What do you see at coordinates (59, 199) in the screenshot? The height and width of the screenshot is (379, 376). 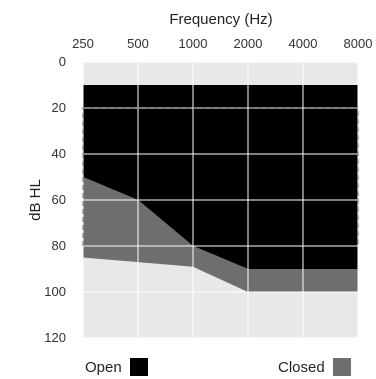 I see `y-tick-label-60: 60` at bounding box center [59, 199].